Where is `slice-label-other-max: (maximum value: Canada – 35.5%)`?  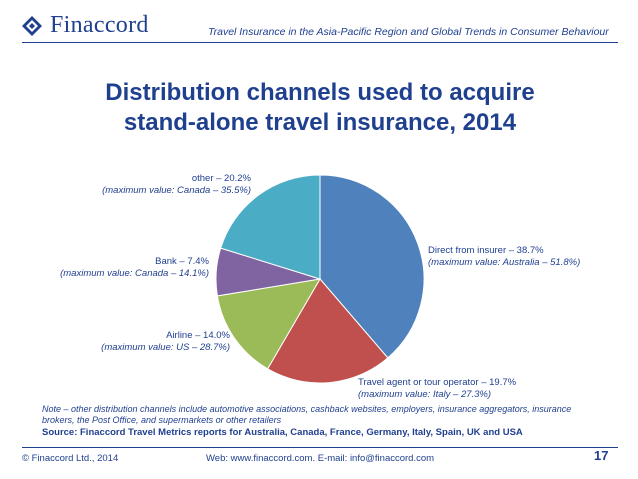
slice-label-other-max: (maximum value: Canada – 35.5%) is located at coordinates (176, 190).